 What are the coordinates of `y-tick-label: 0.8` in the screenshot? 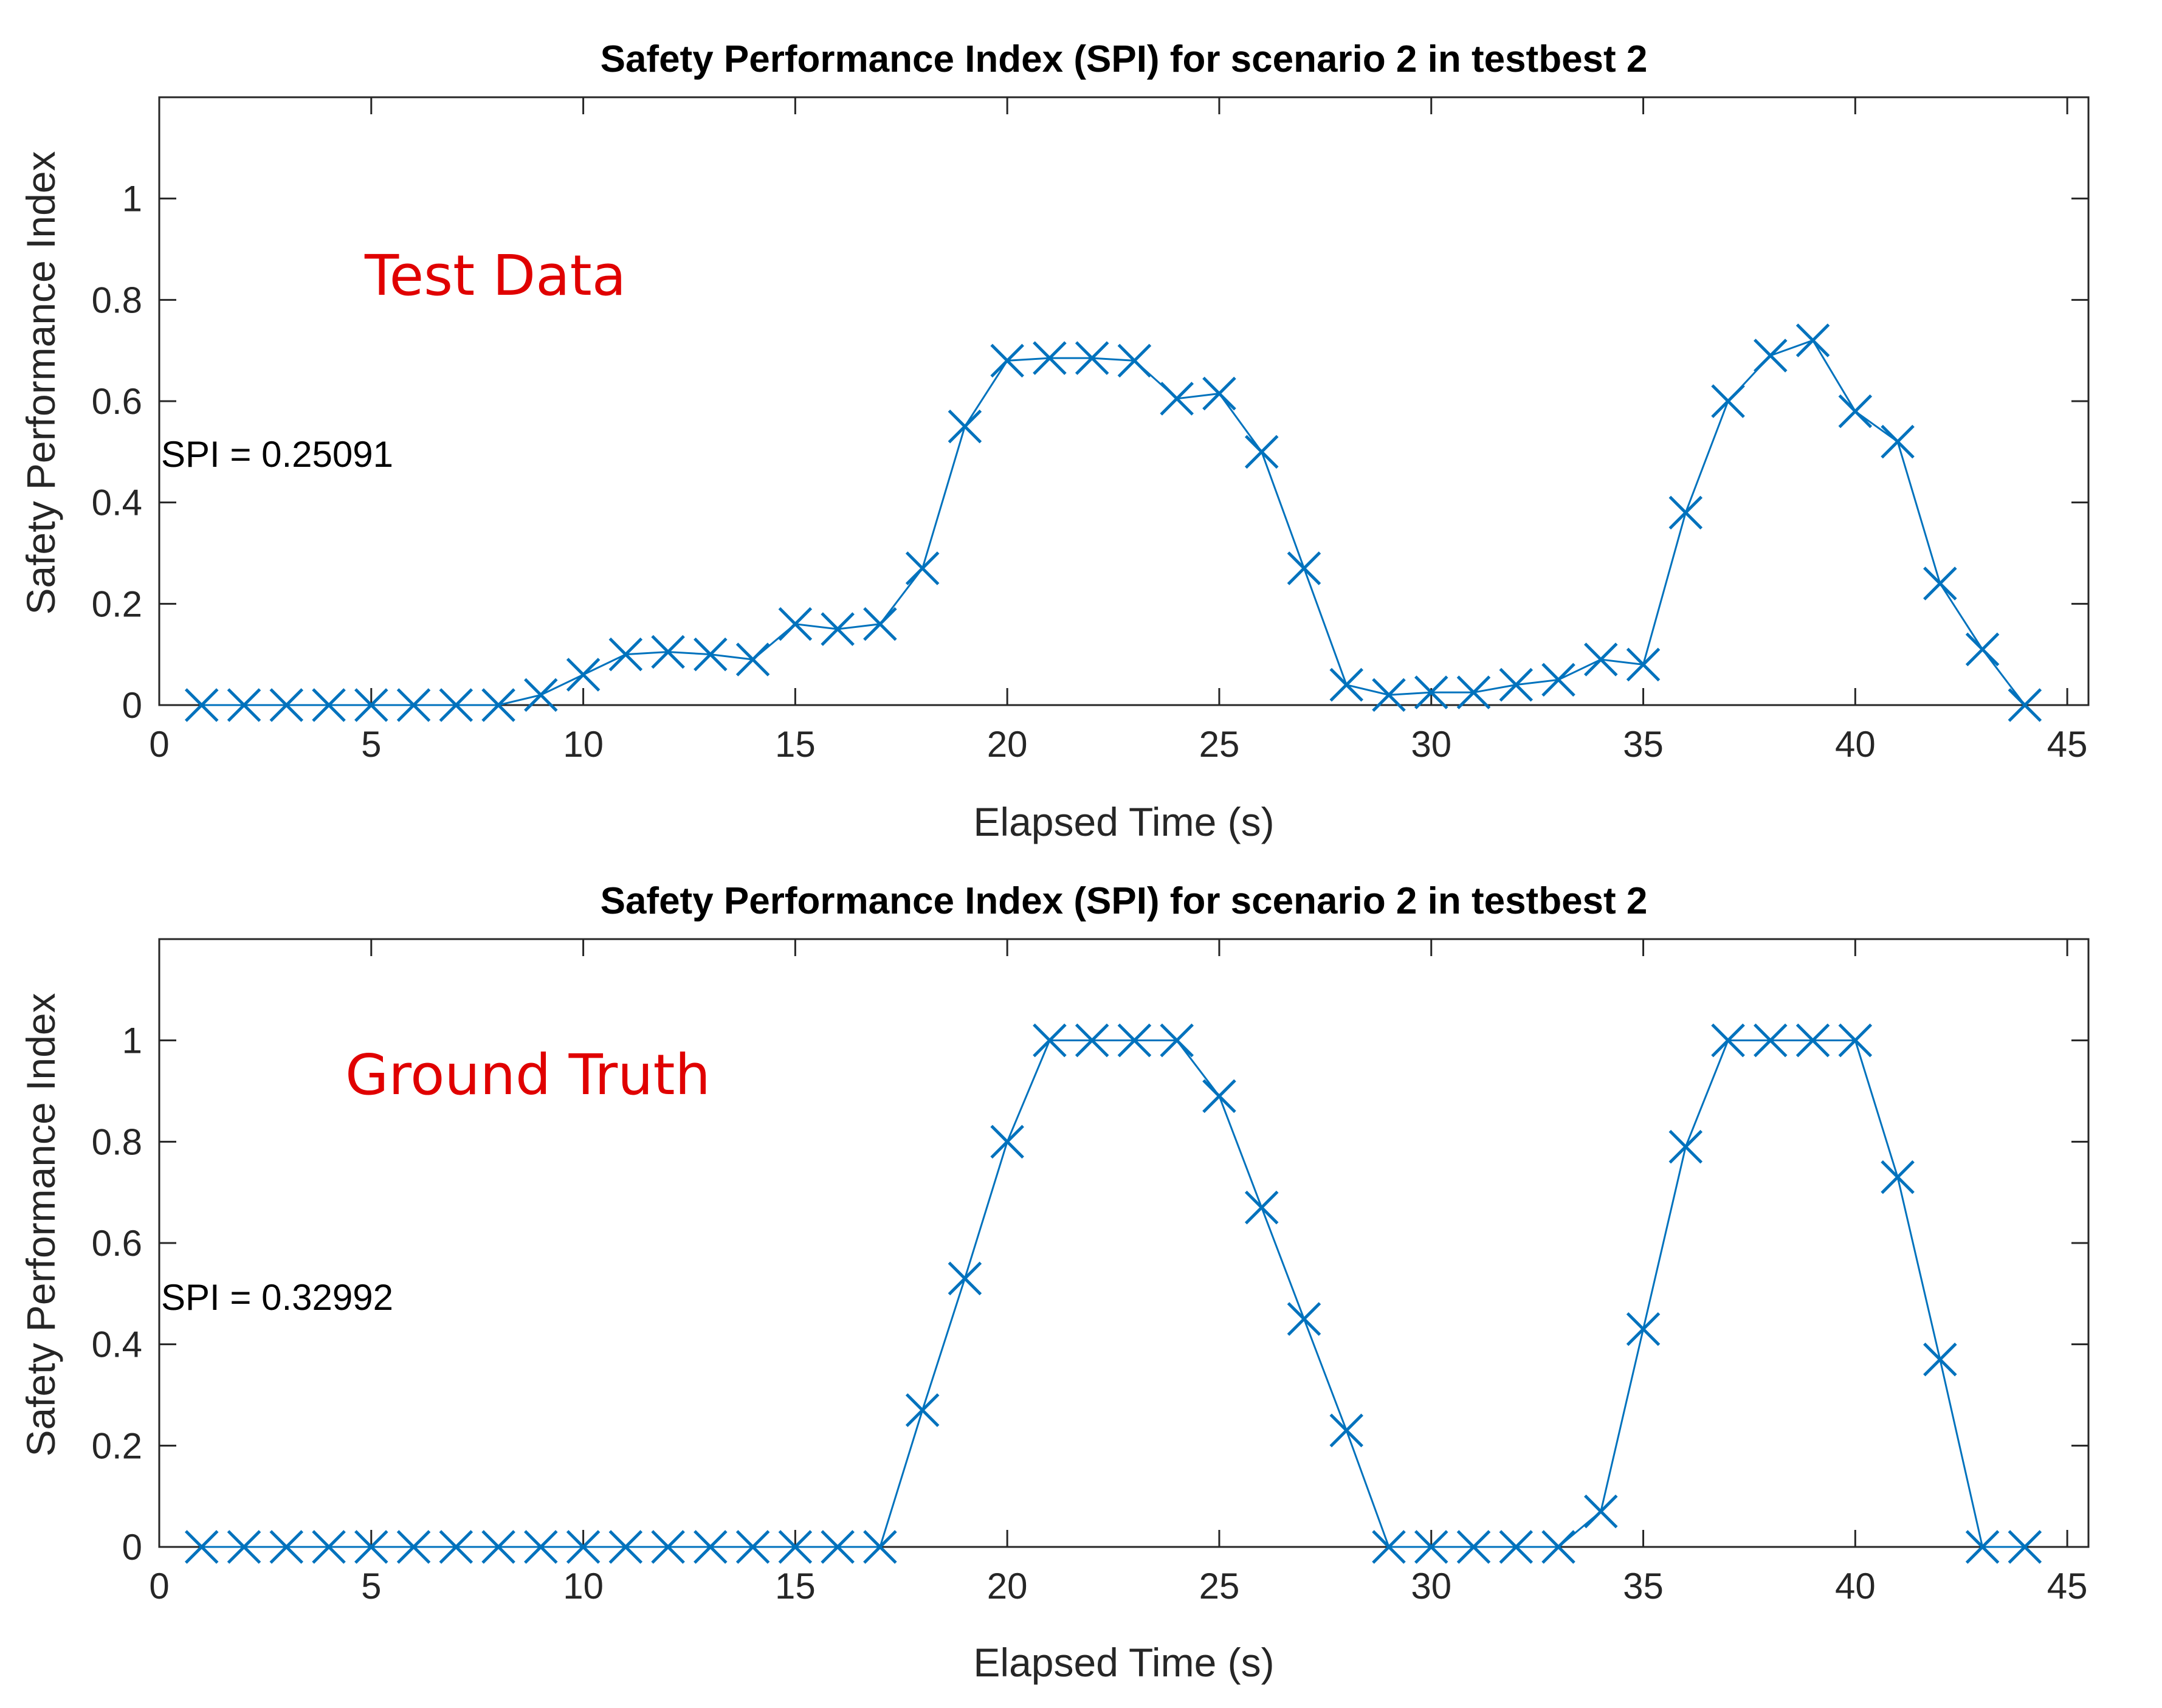 It's located at (117, 1141).